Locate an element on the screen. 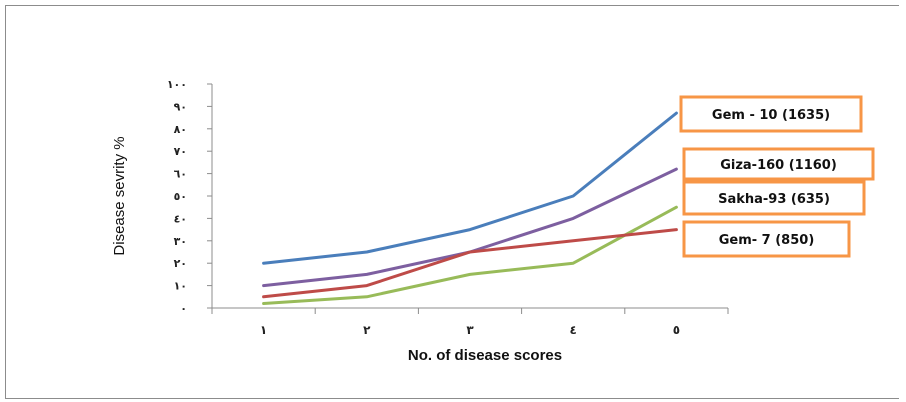  series-name-label: Sakha-93 (635) is located at coordinates (774, 199).